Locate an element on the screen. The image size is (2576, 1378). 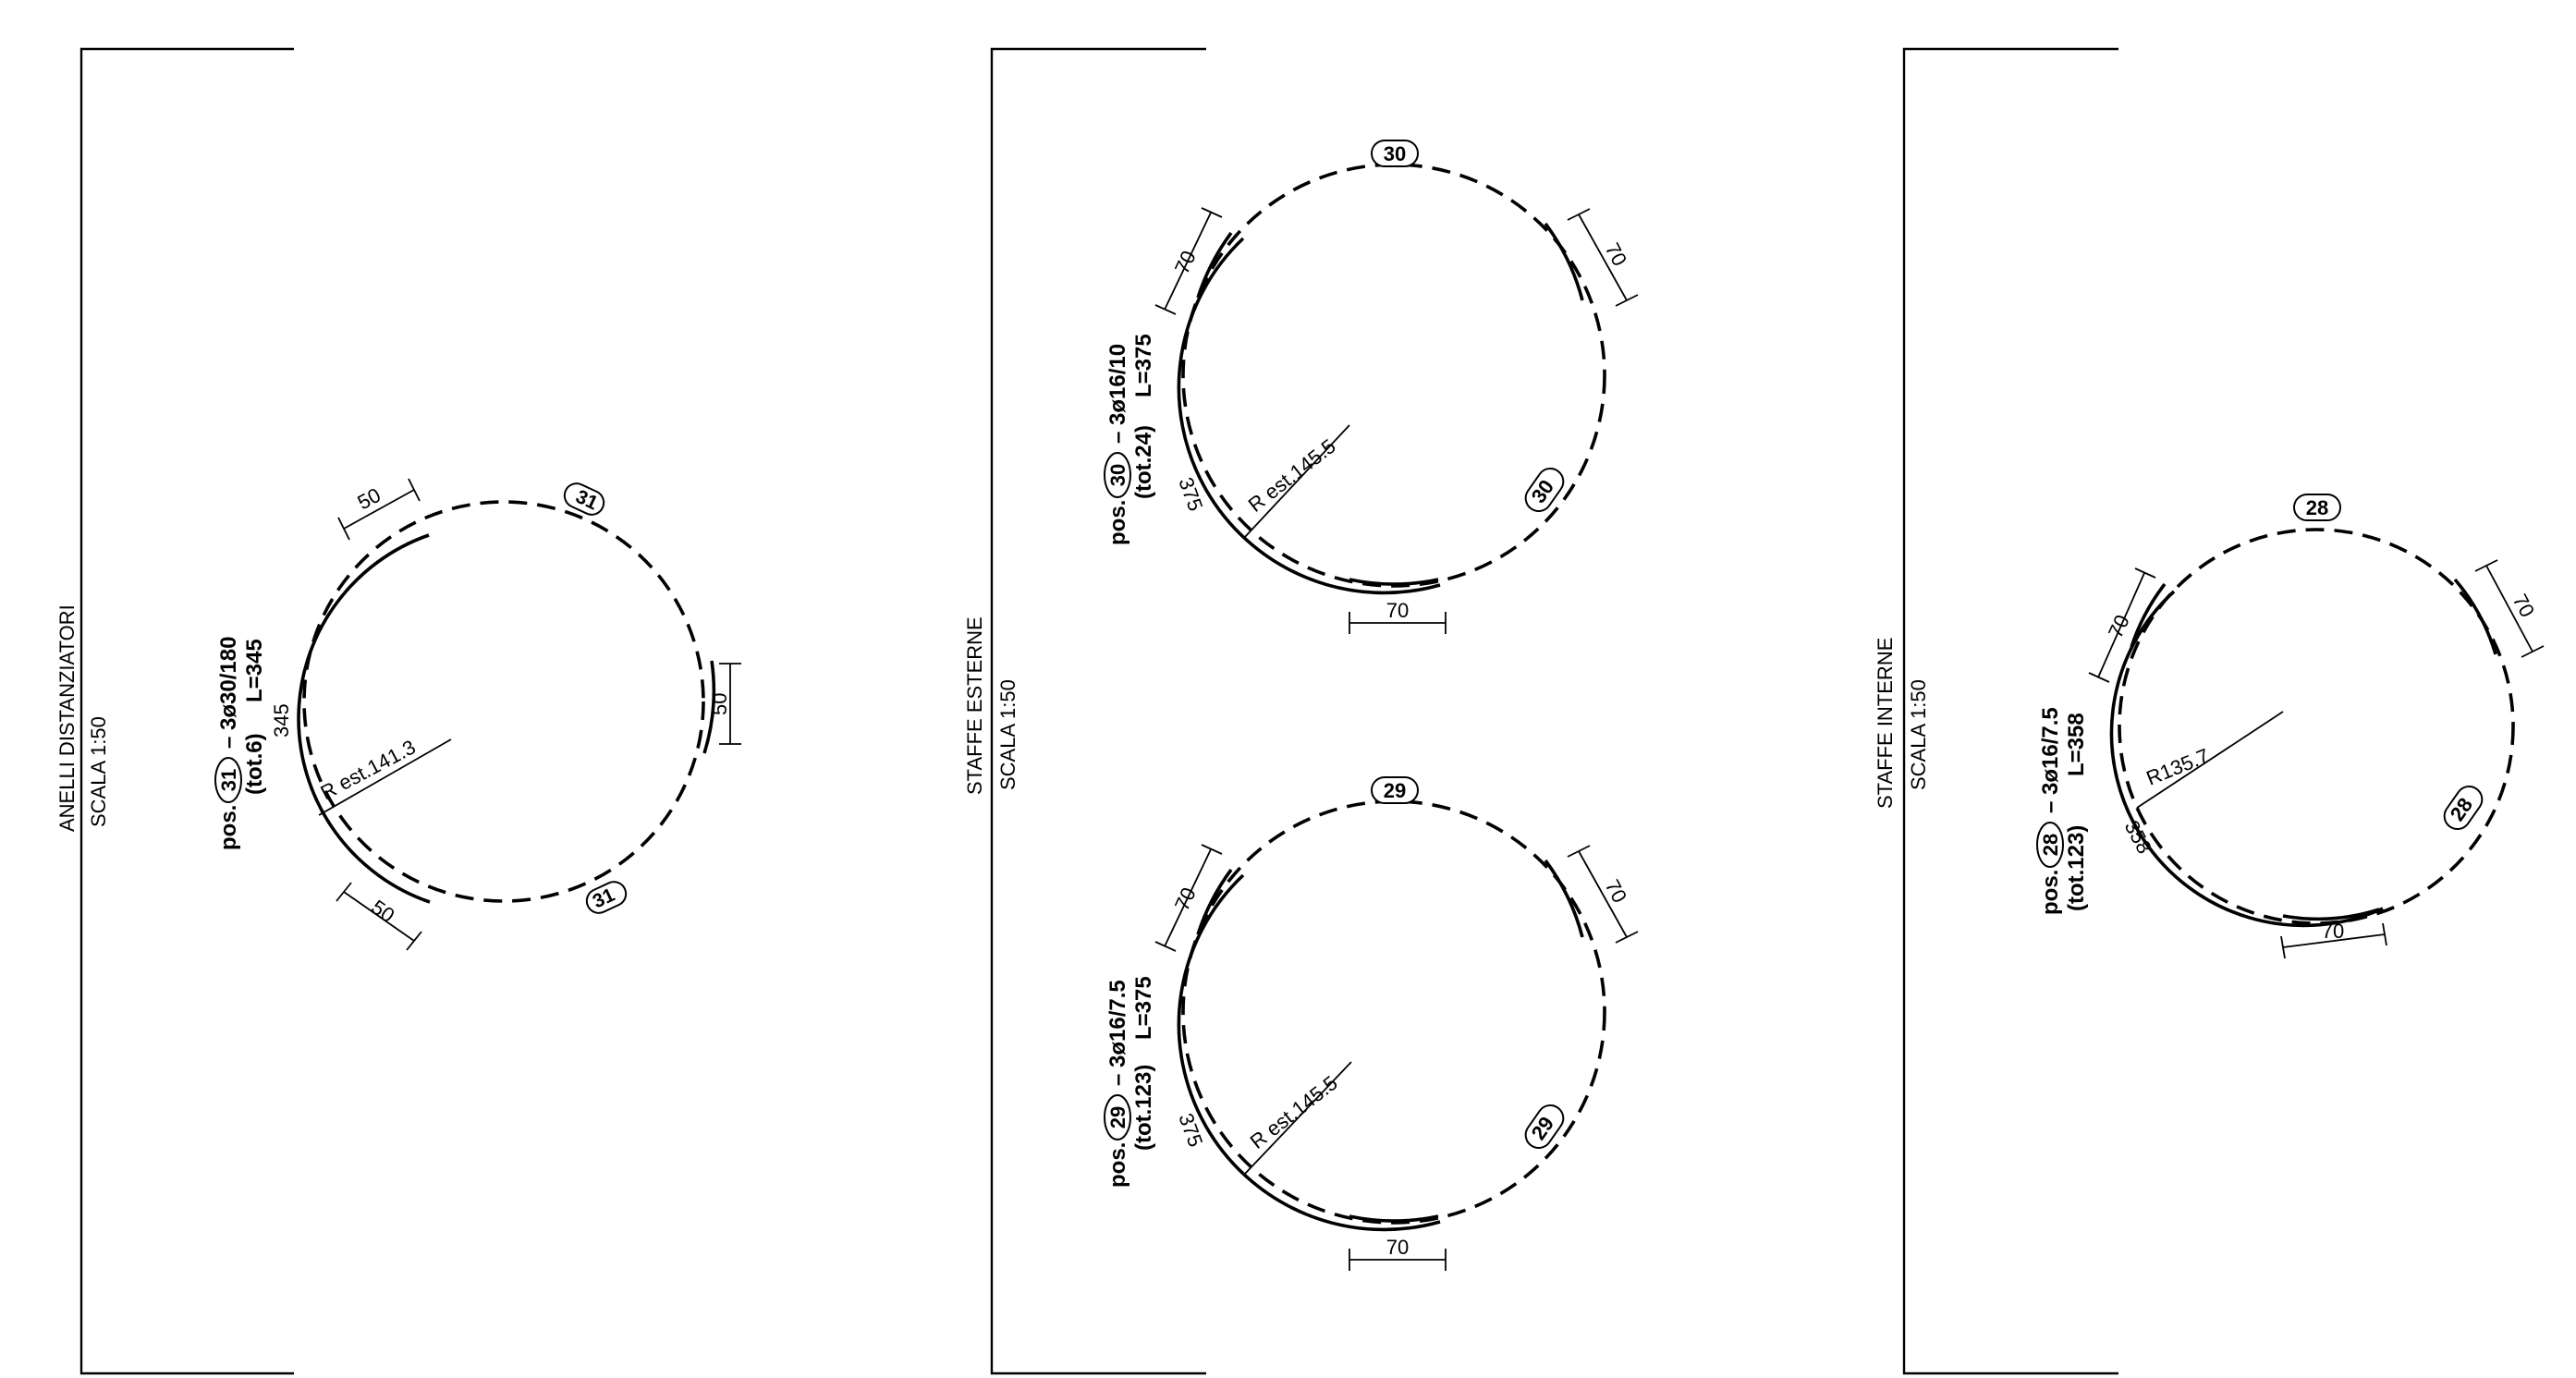
ring-31-tag-top-box is located at coordinates (584, 499).